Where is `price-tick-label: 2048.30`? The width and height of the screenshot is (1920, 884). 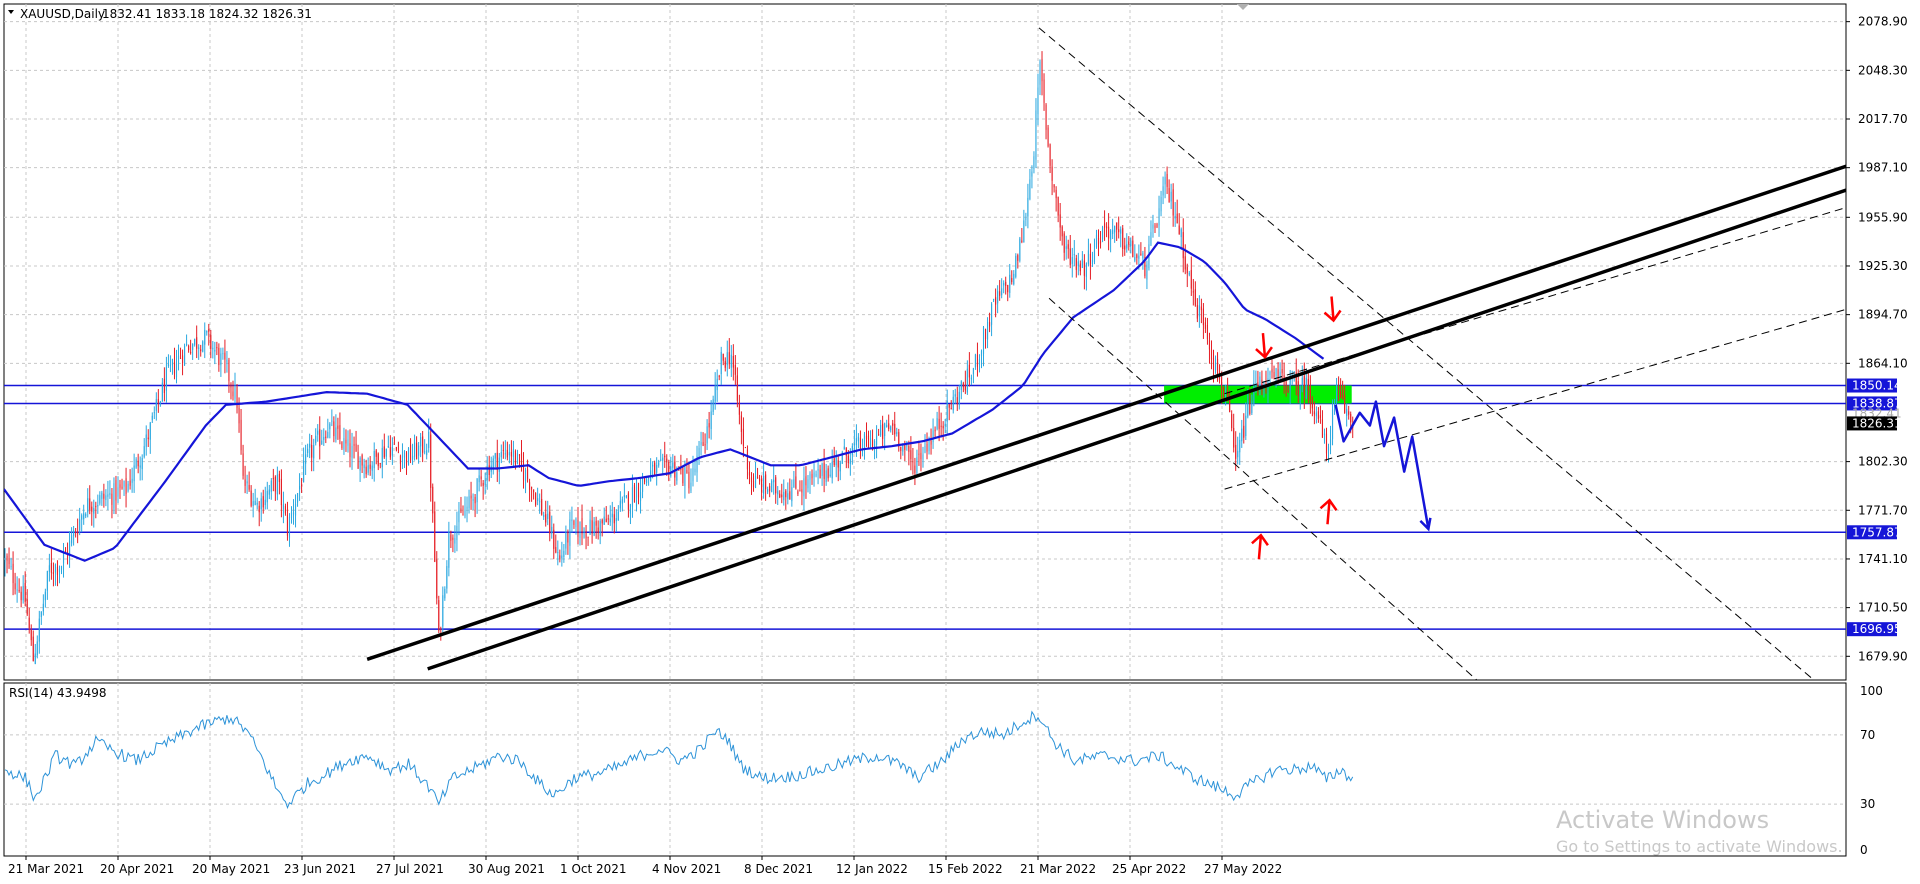
price-tick-label: 2048.30 is located at coordinates (1883, 70).